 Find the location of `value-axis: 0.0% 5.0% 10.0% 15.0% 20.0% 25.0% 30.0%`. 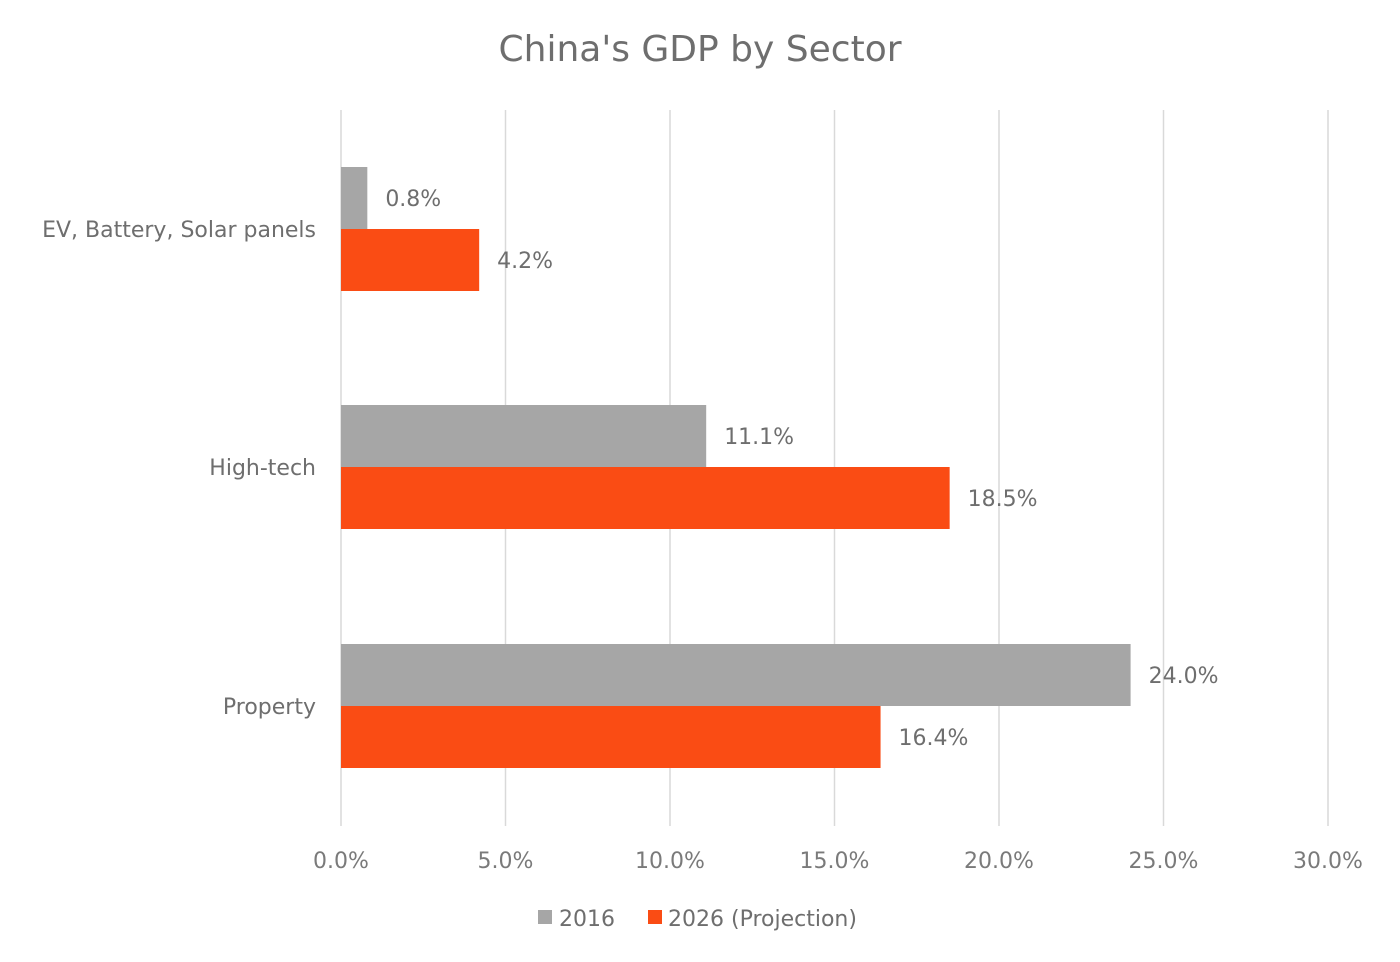

value-axis: 0.0% 5.0% 10.0% 15.0% 20.0% 25.0% 30.0% is located at coordinates (838, 861).